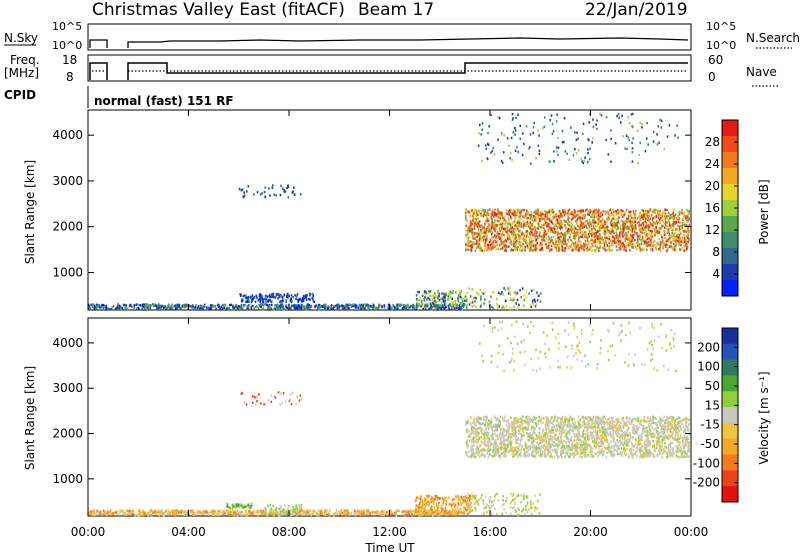  What do you see at coordinates (164, 101) in the screenshot?
I see `cpid-text: normal (fast) 151 RF` at bounding box center [164, 101].